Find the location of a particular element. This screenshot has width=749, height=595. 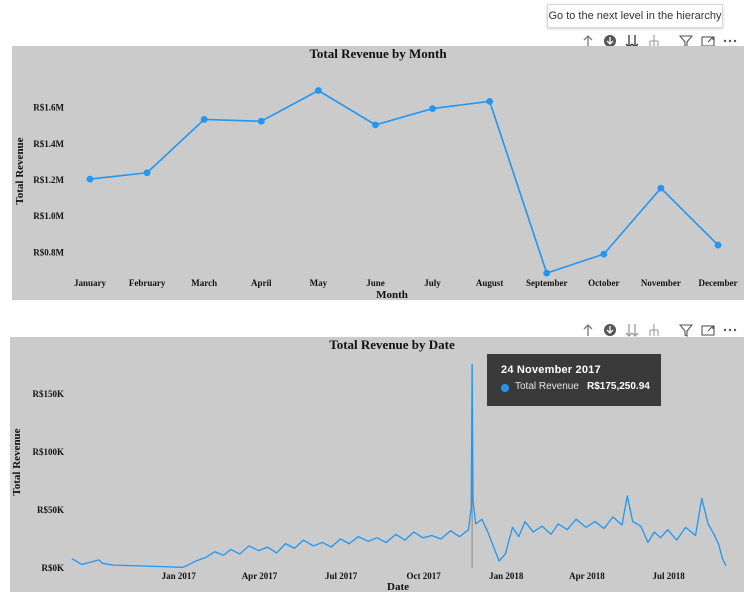

series-dot-icon is located at coordinates (505, 388).